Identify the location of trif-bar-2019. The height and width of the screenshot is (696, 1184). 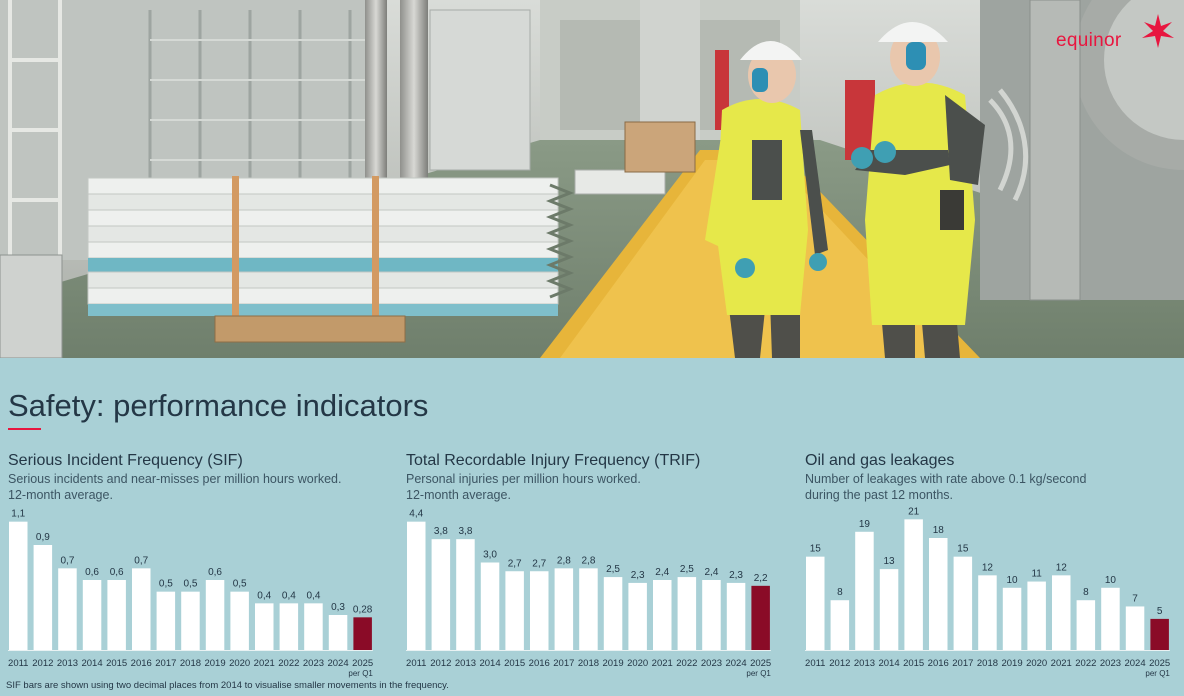
(613, 613).